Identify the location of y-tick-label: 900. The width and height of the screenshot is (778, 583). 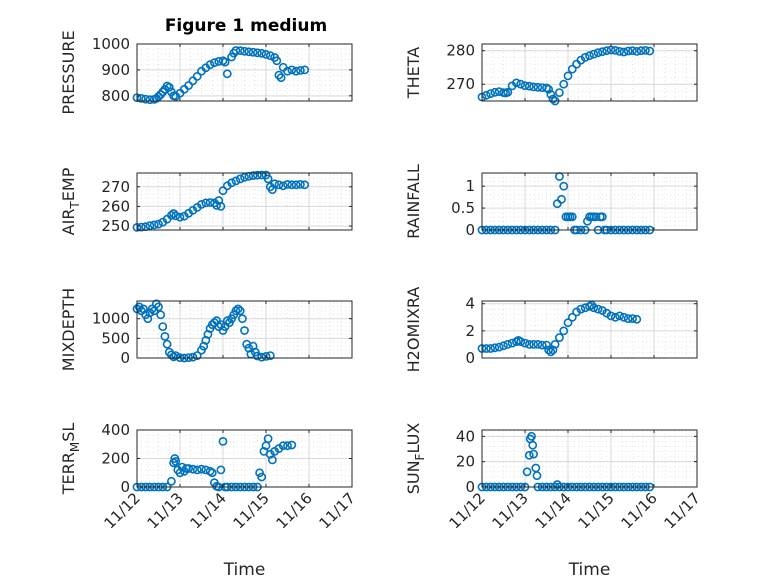
(115, 70).